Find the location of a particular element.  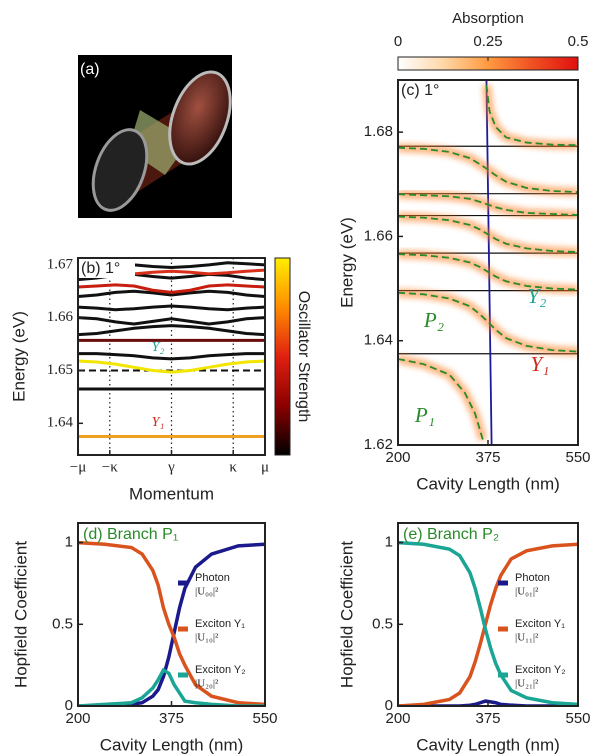

panel-label: (c) 1° is located at coordinates (420, 90).